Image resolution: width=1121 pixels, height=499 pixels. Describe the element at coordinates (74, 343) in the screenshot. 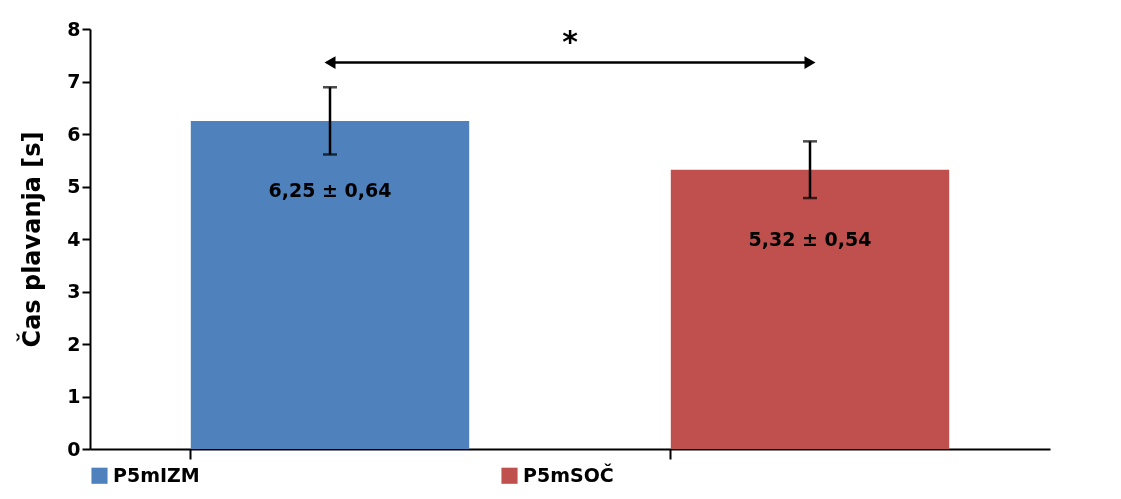

I see `y-tick-label: 2` at that location.